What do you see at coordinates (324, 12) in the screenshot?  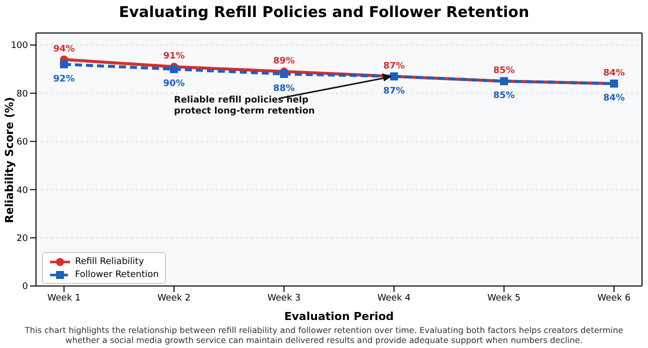 I see `chart-title: Evaluating Refill Policies and Follower Retention` at bounding box center [324, 12].